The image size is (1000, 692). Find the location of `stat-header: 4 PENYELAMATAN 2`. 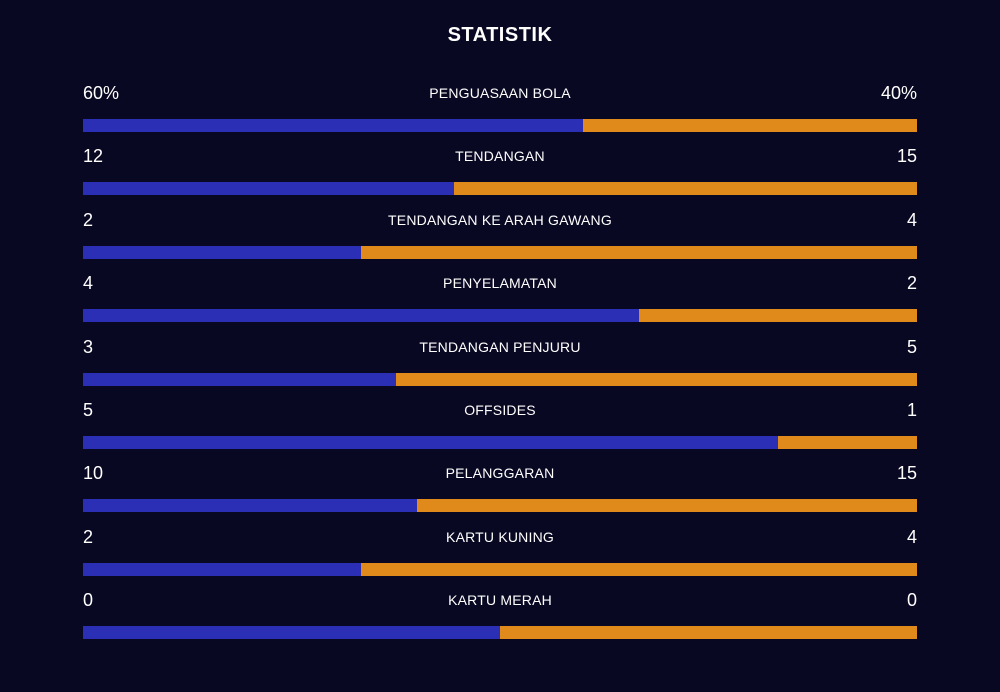

stat-header: 4 PENYELAMATAN 2 is located at coordinates (500, 283).